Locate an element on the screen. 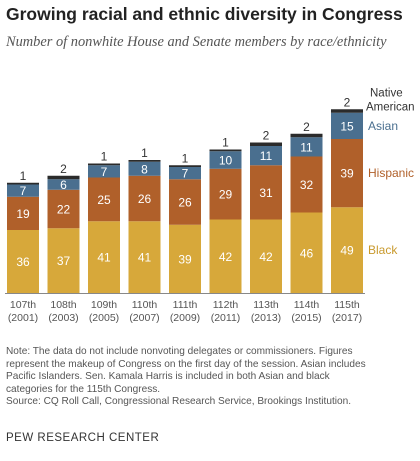 The height and width of the screenshot is (461, 420). data-label-hispanic: 39 is located at coordinates (347, 174).